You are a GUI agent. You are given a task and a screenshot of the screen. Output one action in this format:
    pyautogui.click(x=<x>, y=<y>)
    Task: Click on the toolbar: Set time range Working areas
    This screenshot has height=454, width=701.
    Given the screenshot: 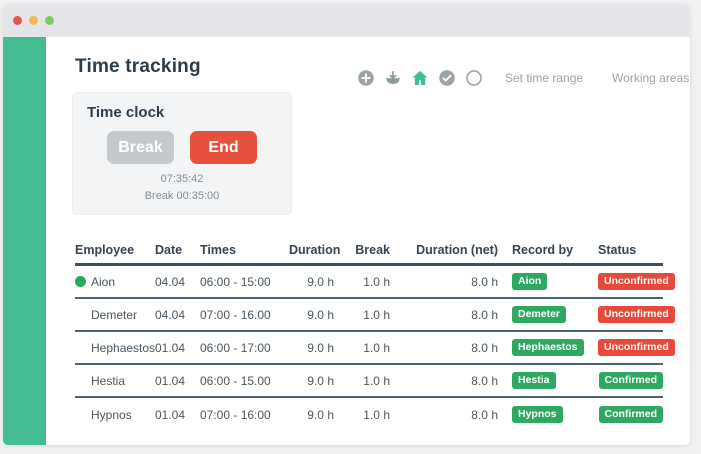 What is the action you would take?
    pyautogui.click(x=523, y=78)
    